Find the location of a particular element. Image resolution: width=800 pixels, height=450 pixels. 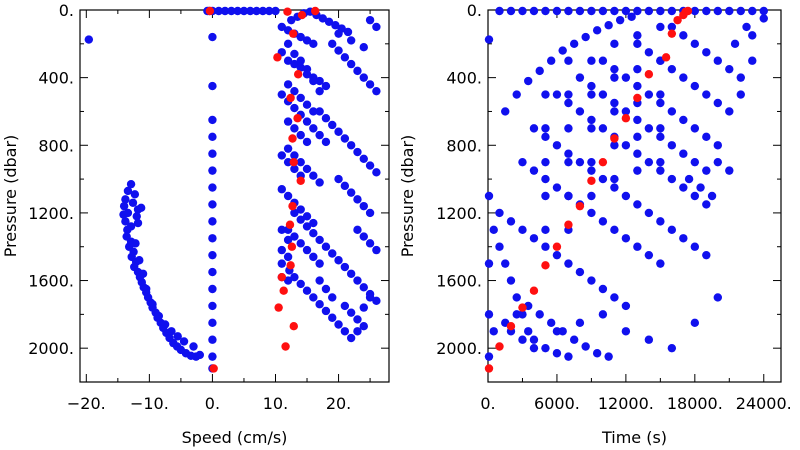

y-tick-label: 0. is located at coordinates (66, 10).